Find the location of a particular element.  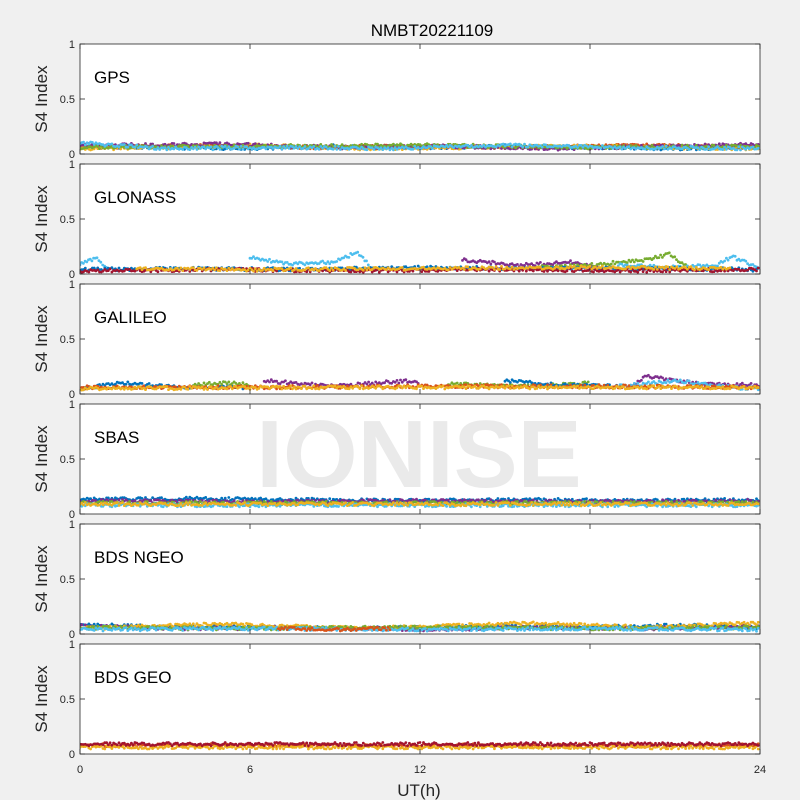

constellation-label: GLONASS is located at coordinates (135, 197).